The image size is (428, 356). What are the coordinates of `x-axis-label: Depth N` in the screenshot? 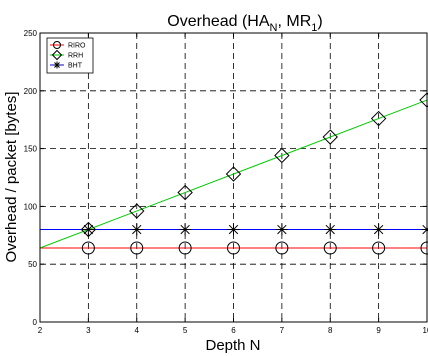 It's located at (232, 345).